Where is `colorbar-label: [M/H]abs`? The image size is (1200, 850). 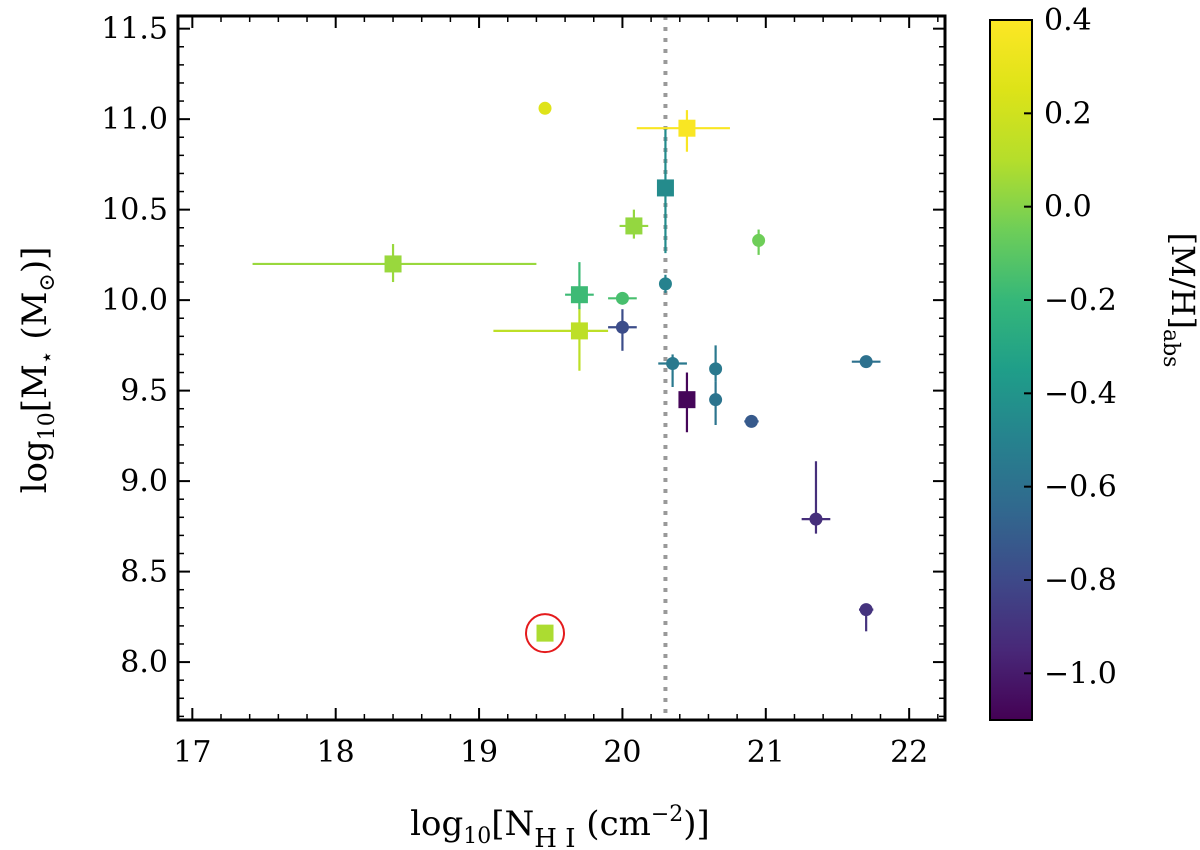 colorbar-label: [M/H]abs is located at coordinates (1179, 300).